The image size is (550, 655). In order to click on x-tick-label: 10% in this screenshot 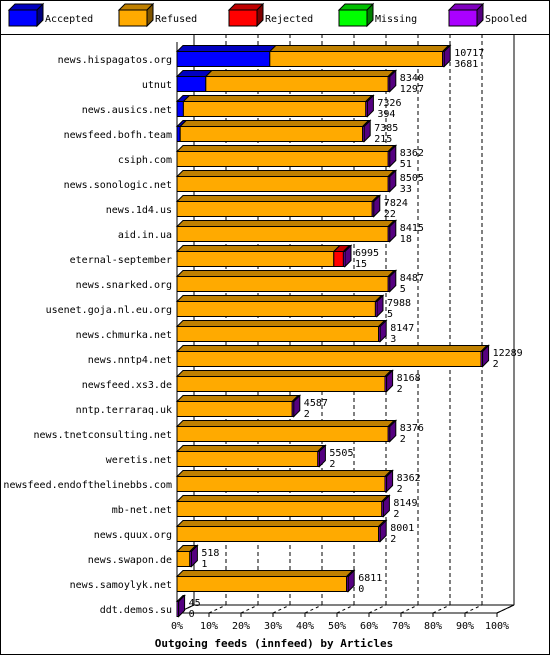, I will do `click(209, 626)`.